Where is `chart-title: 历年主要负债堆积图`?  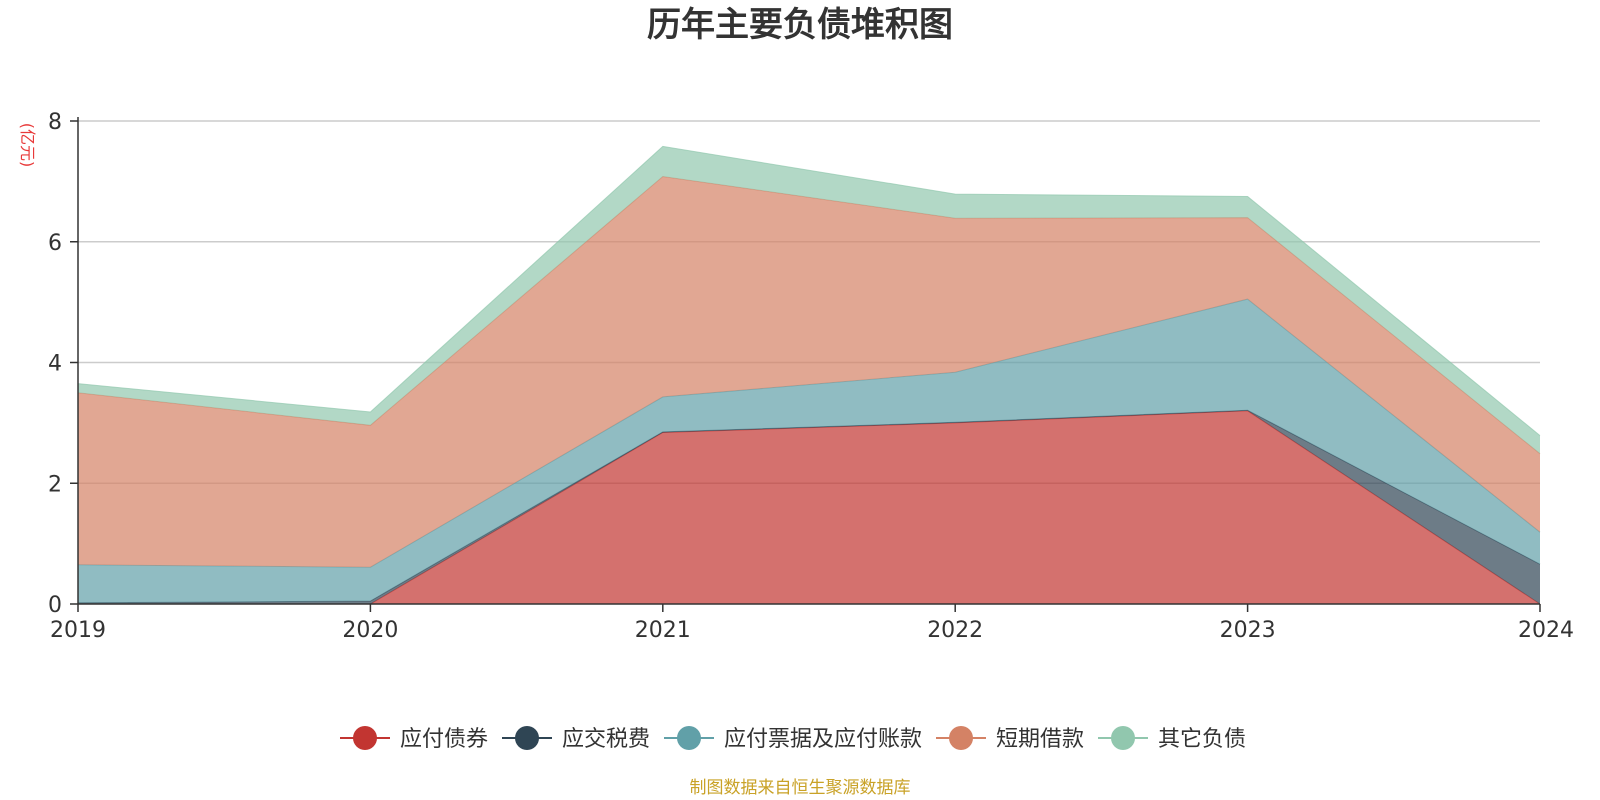 chart-title: 历年主要负债堆积图 is located at coordinates (800, 25).